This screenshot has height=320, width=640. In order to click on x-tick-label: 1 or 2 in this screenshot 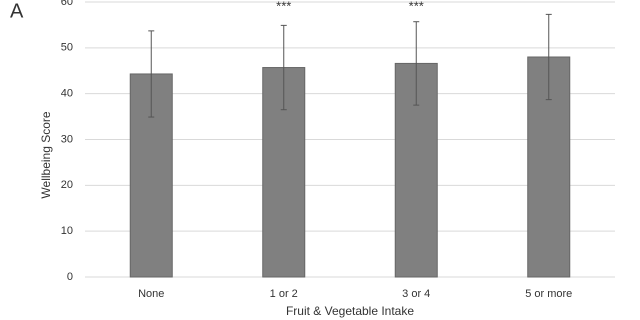, I will do `click(284, 294)`.